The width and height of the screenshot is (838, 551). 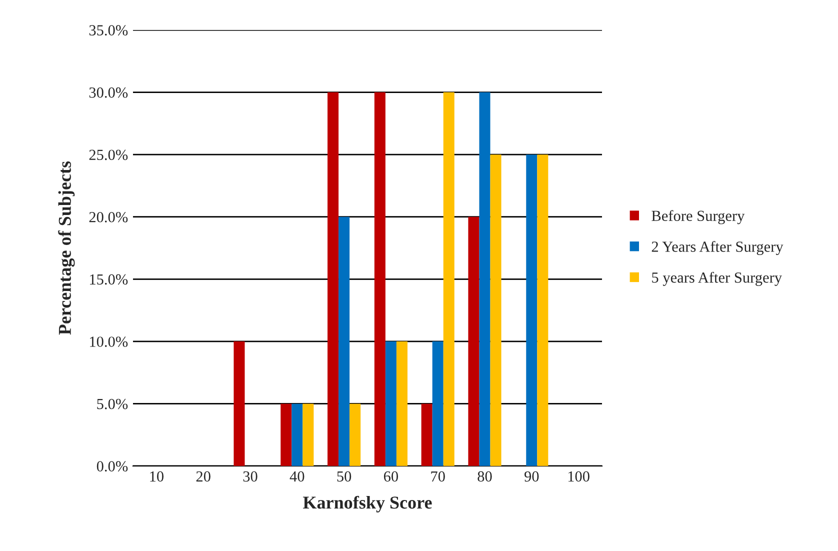 What do you see at coordinates (109, 279) in the screenshot?
I see `y-tick-label: 15.0%` at bounding box center [109, 279].